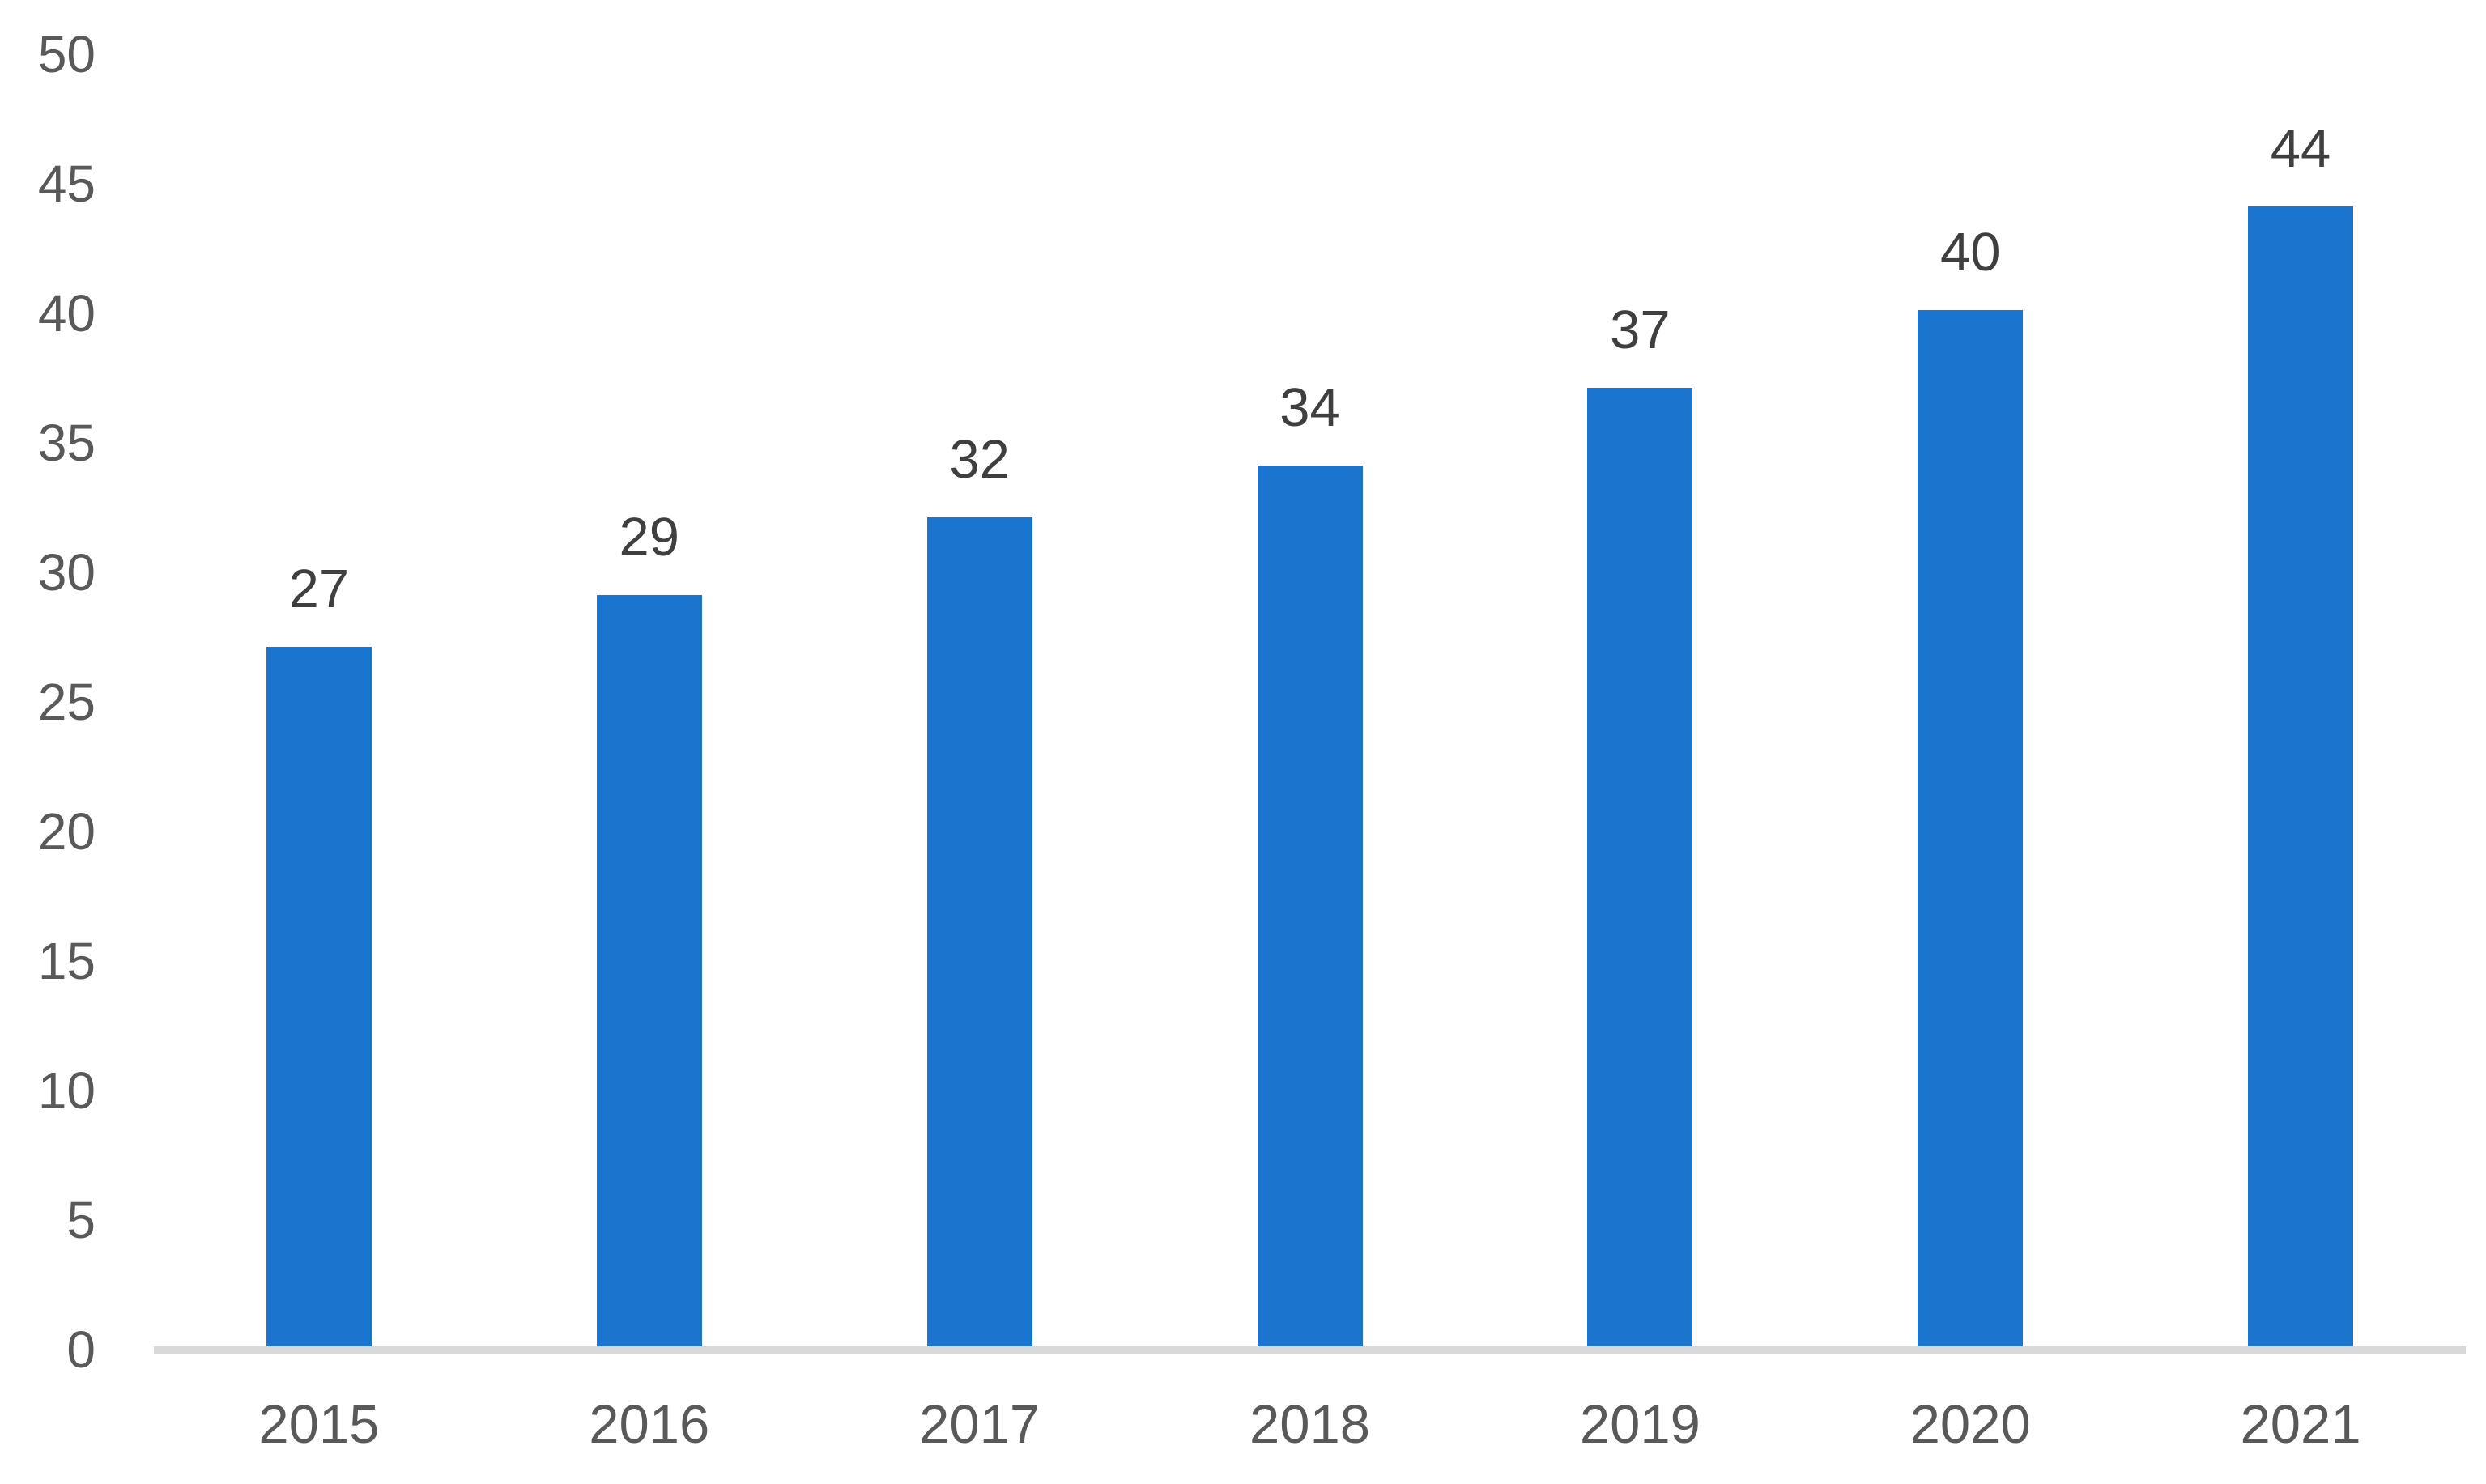 The width and height of the screenshot is (2486, 1484). What do you see at coordinates (1310, 1350) in the screenshot?
I see `x-axis-line` at bounding box center [1310, 1350].